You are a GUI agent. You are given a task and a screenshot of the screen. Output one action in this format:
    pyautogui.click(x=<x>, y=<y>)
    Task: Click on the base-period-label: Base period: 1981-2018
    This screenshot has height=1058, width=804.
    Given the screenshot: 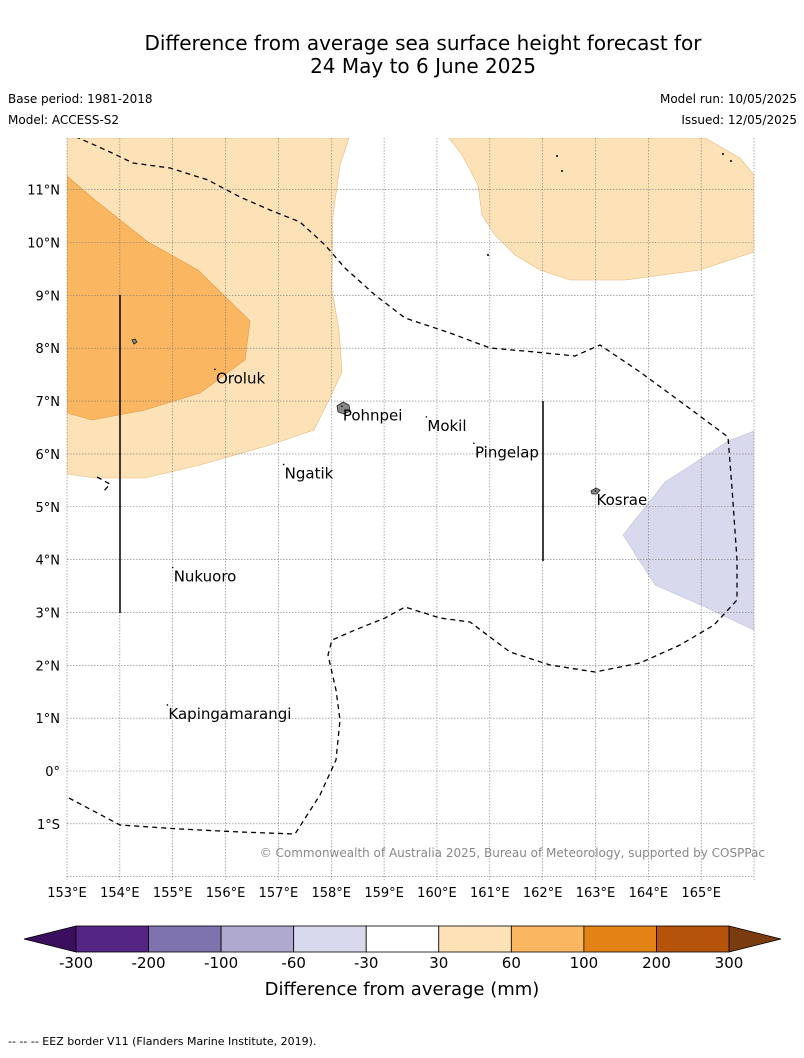 What is the action you would take?
    pyautogui.click(x=80, y=99)
    